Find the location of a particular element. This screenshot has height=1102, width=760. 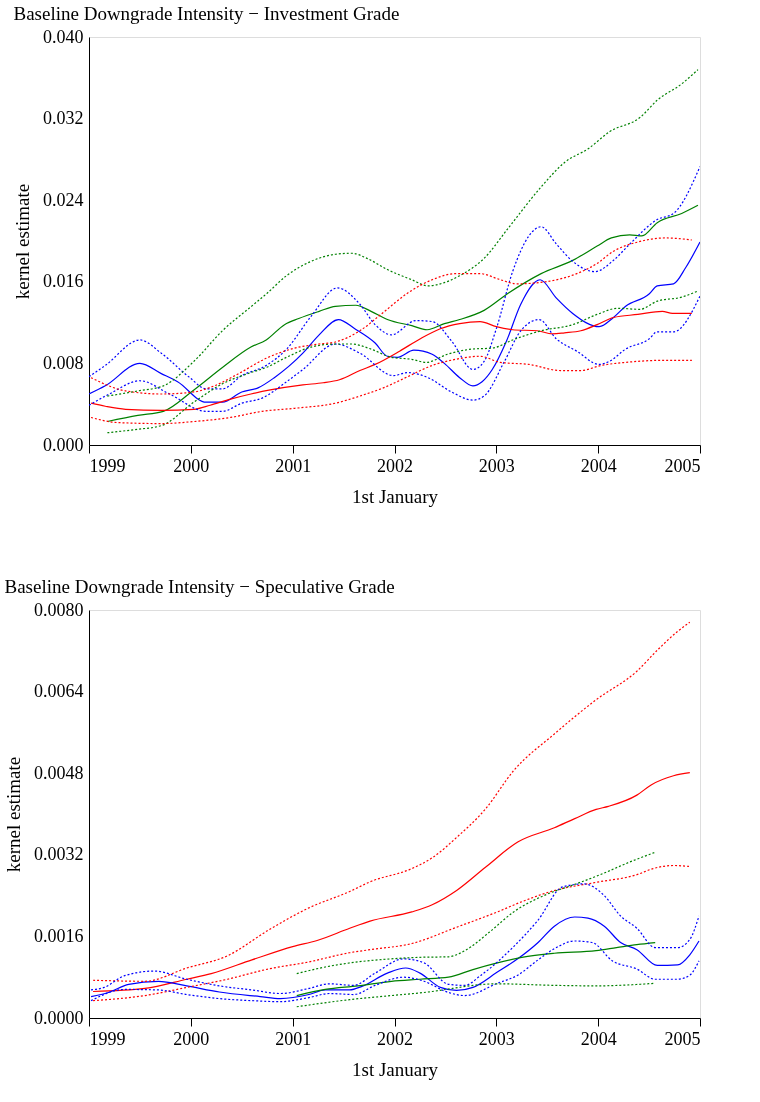

y-tick-label: 0.008 is located at coordinates (63, 362).